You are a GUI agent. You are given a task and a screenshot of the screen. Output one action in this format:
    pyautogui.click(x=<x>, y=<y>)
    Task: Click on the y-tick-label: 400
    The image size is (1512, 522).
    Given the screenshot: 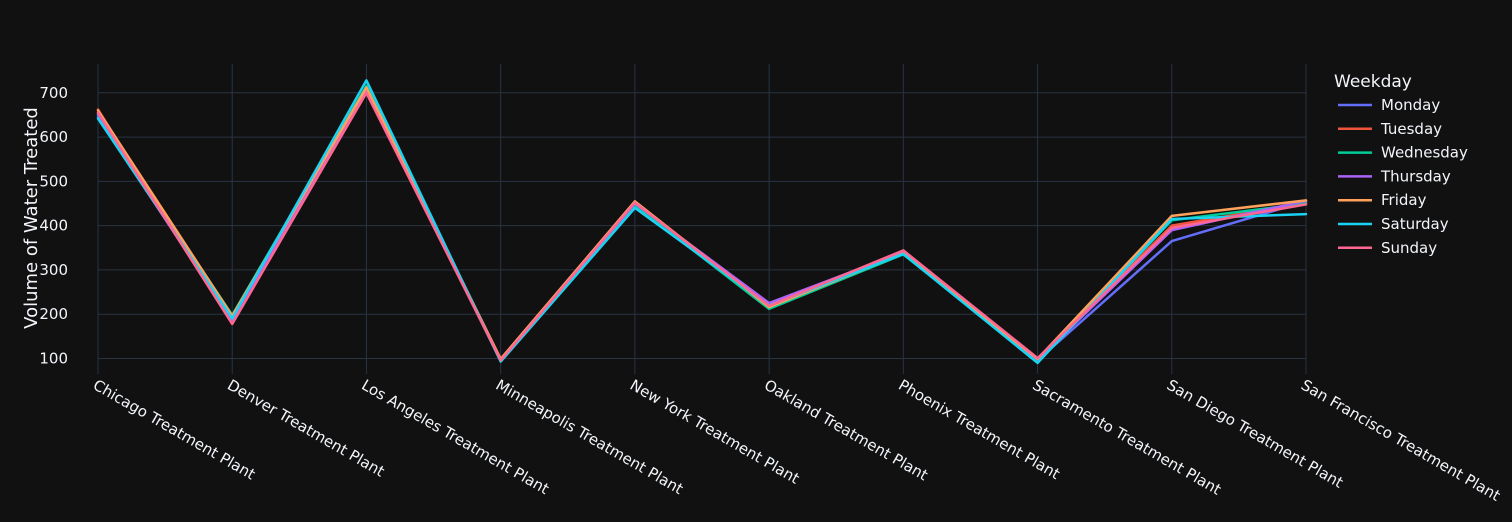 What is the action you would take?
    pyautogui.click(x=53, y=226)
    